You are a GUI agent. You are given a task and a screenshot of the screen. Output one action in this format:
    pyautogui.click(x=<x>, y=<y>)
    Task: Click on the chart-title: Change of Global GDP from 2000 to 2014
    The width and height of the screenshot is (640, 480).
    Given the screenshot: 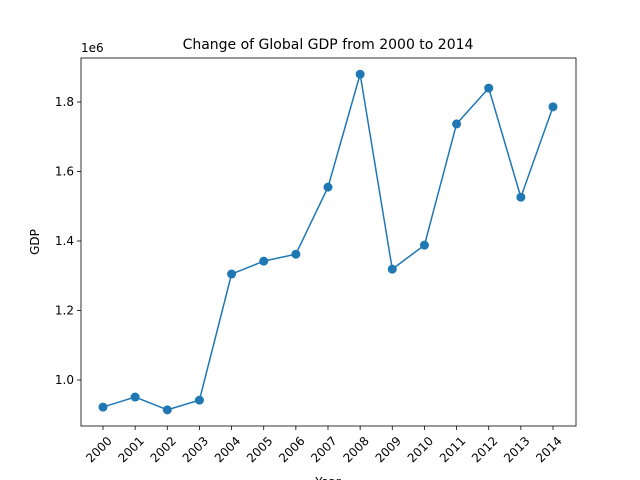 What is the action you would take?
    pyautogui.click(x=328, y=45)
    